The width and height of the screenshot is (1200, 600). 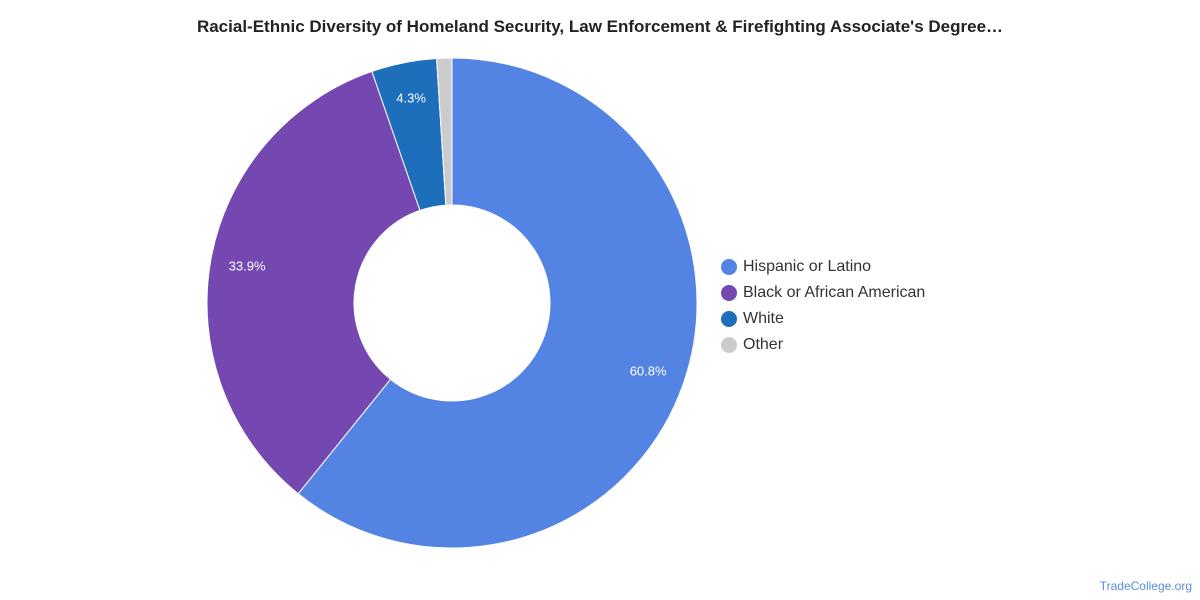 I want to click on legend-item-hispanic-or-latino: Hispanic or Latino, so click(x=823, y=267).